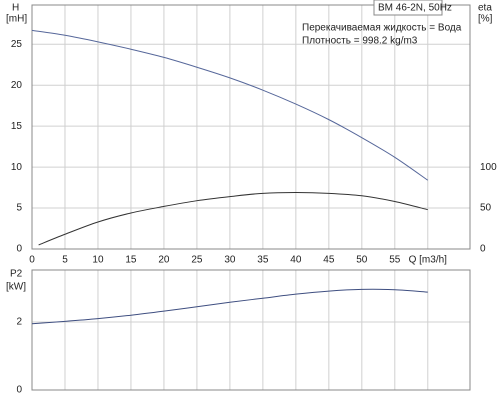 This screenshot has height=400, width=500. I want to click on y-unit: [mH], so click(16, 19).